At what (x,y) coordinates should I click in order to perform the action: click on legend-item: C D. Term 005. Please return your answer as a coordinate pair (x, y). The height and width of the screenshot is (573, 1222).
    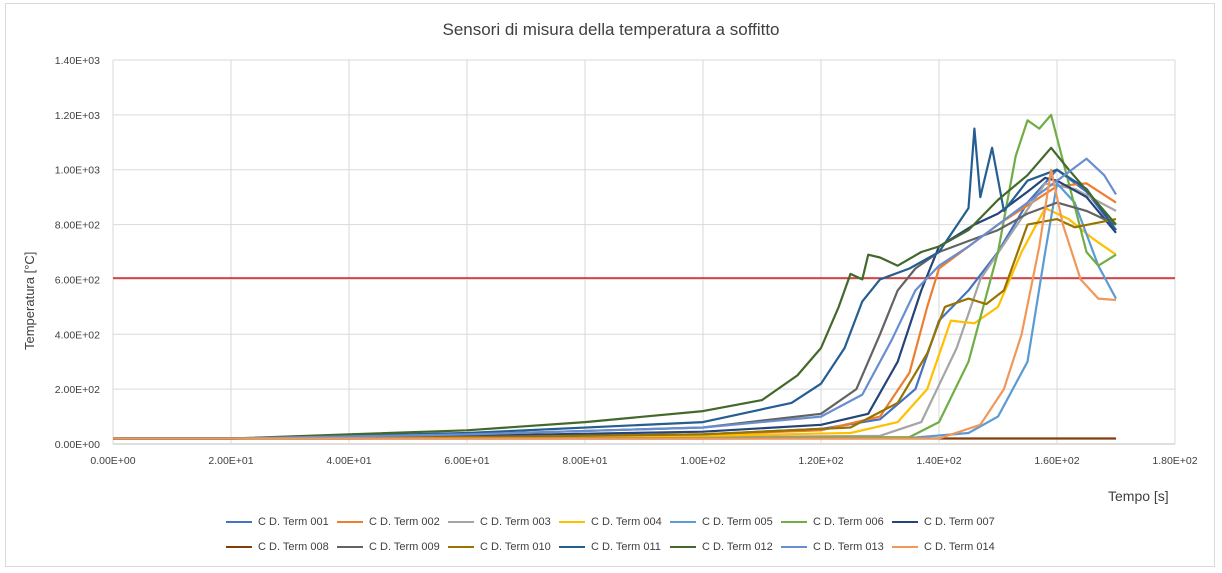
    Looking at the image, I should click on (721, 522).